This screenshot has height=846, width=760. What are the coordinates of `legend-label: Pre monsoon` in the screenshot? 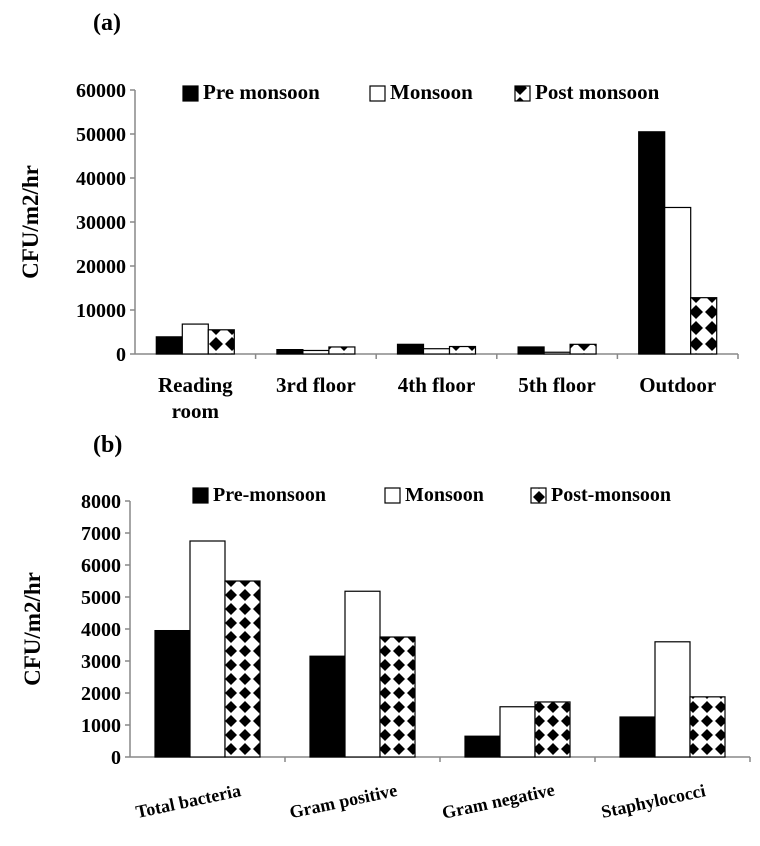 It's located at (261, 92).